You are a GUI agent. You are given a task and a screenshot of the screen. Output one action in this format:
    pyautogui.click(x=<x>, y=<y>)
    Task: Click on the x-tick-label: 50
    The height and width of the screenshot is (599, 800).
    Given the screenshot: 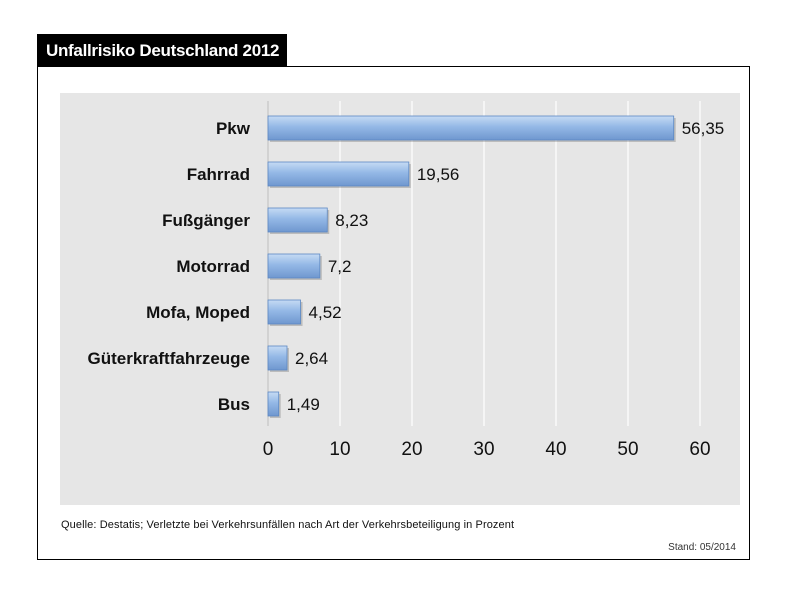 What is the action you would take?
    pyautogui.click(x=627, y=449)
    